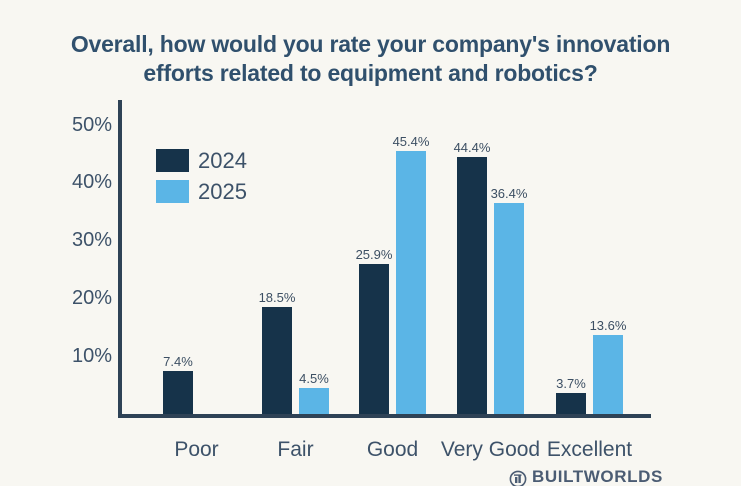 The height and width of the screenshot is (486, 741). Describe the element at coordinates (411, 141) in the screenshot. I see `bar-value-2025-good: 45.4%` at that location.